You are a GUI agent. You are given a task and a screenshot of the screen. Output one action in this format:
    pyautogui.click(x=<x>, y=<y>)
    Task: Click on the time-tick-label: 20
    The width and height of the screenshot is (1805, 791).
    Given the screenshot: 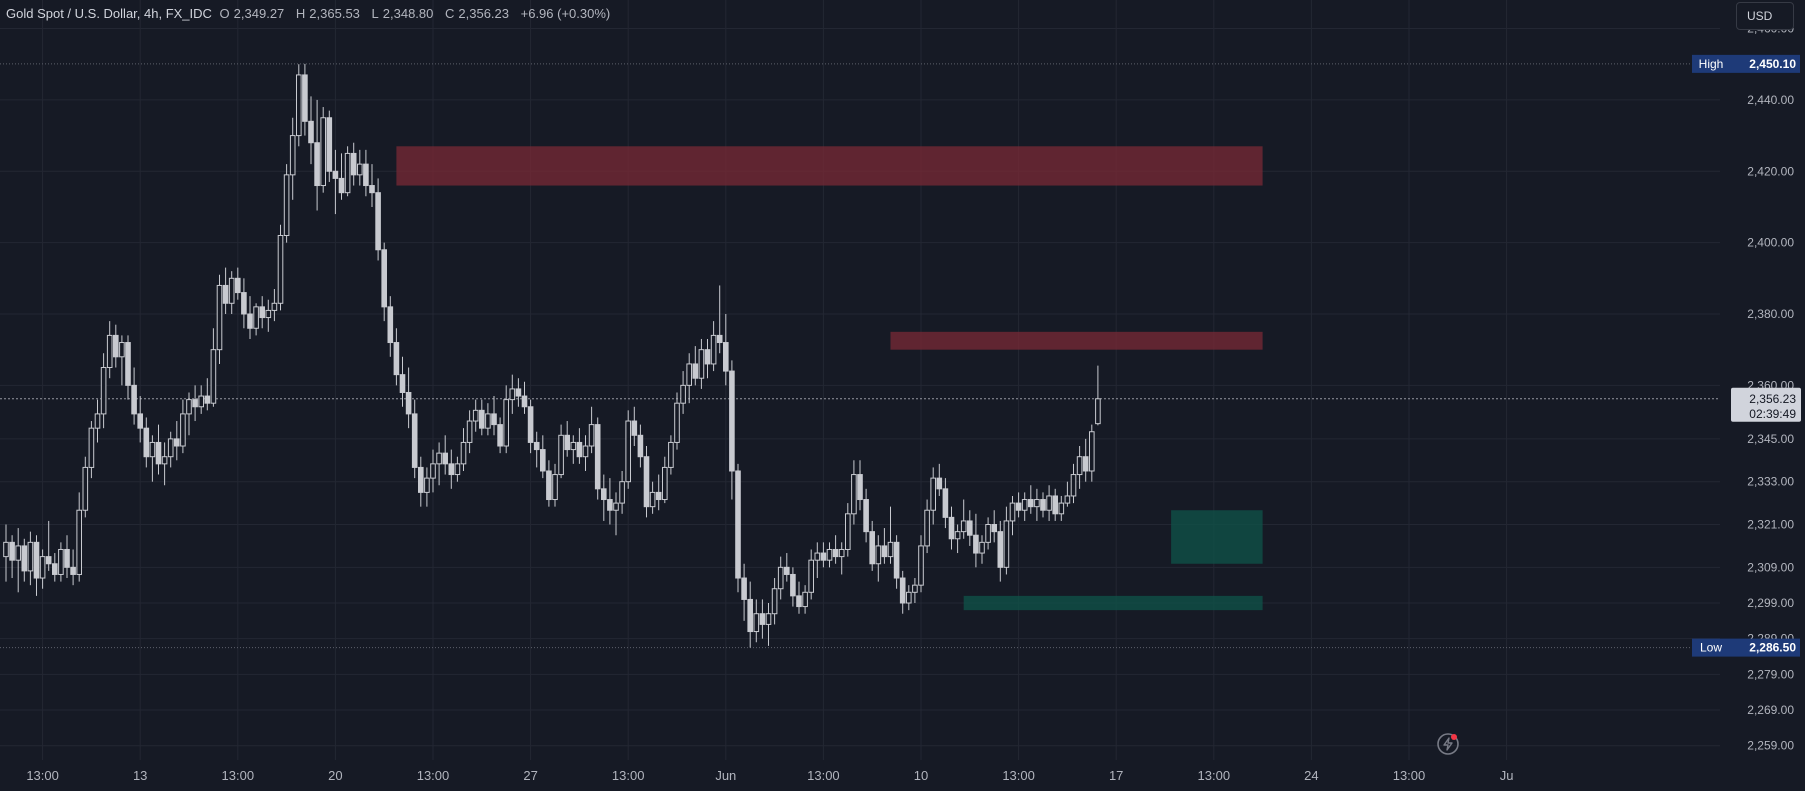 What is the action you would take?
    pyautogui.click(x=335, y=775)
    